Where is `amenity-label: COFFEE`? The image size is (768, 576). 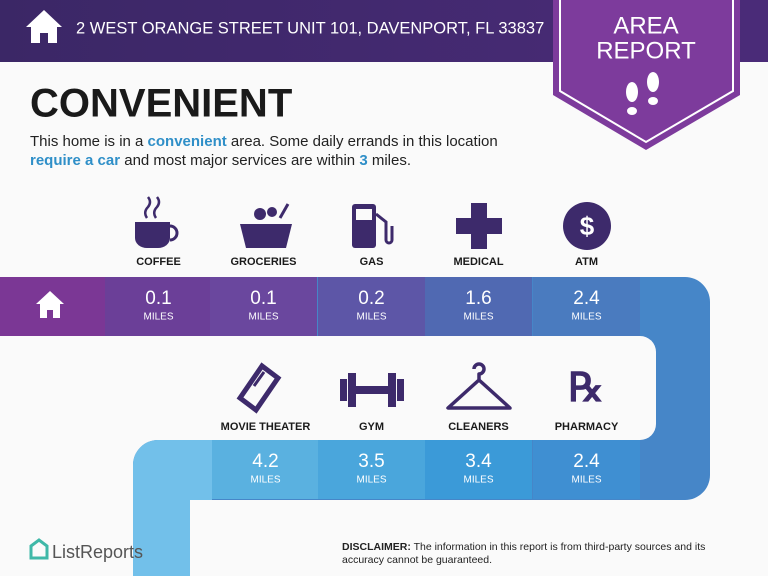 amenity-label: COFFEE is located at coordinates (158, 262).